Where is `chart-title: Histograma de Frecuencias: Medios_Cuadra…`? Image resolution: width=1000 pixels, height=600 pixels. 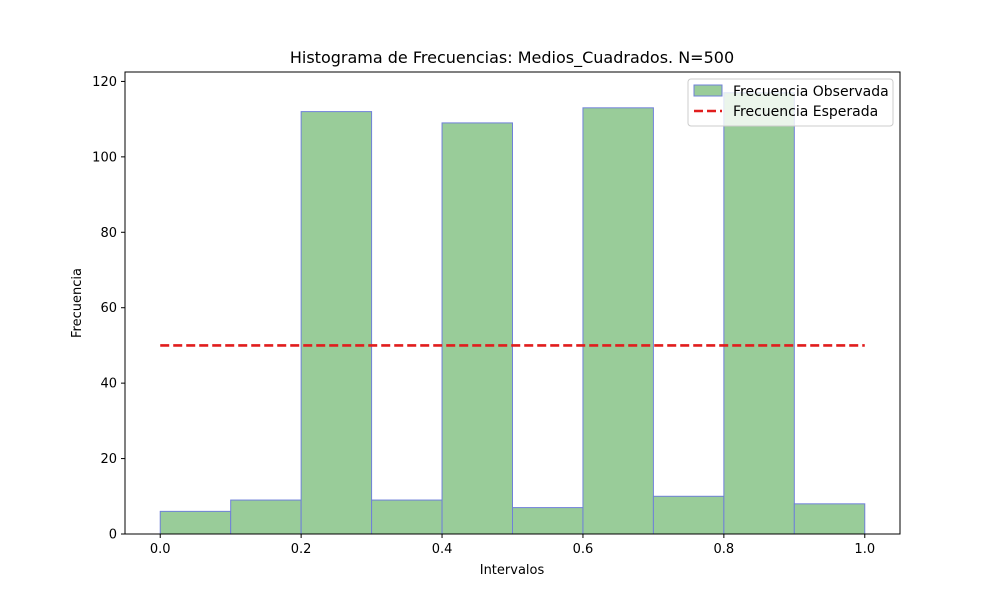
chart-title: Histograma de Frecuencias: Medios_Cuadra… is located at coordinates (512, 58).